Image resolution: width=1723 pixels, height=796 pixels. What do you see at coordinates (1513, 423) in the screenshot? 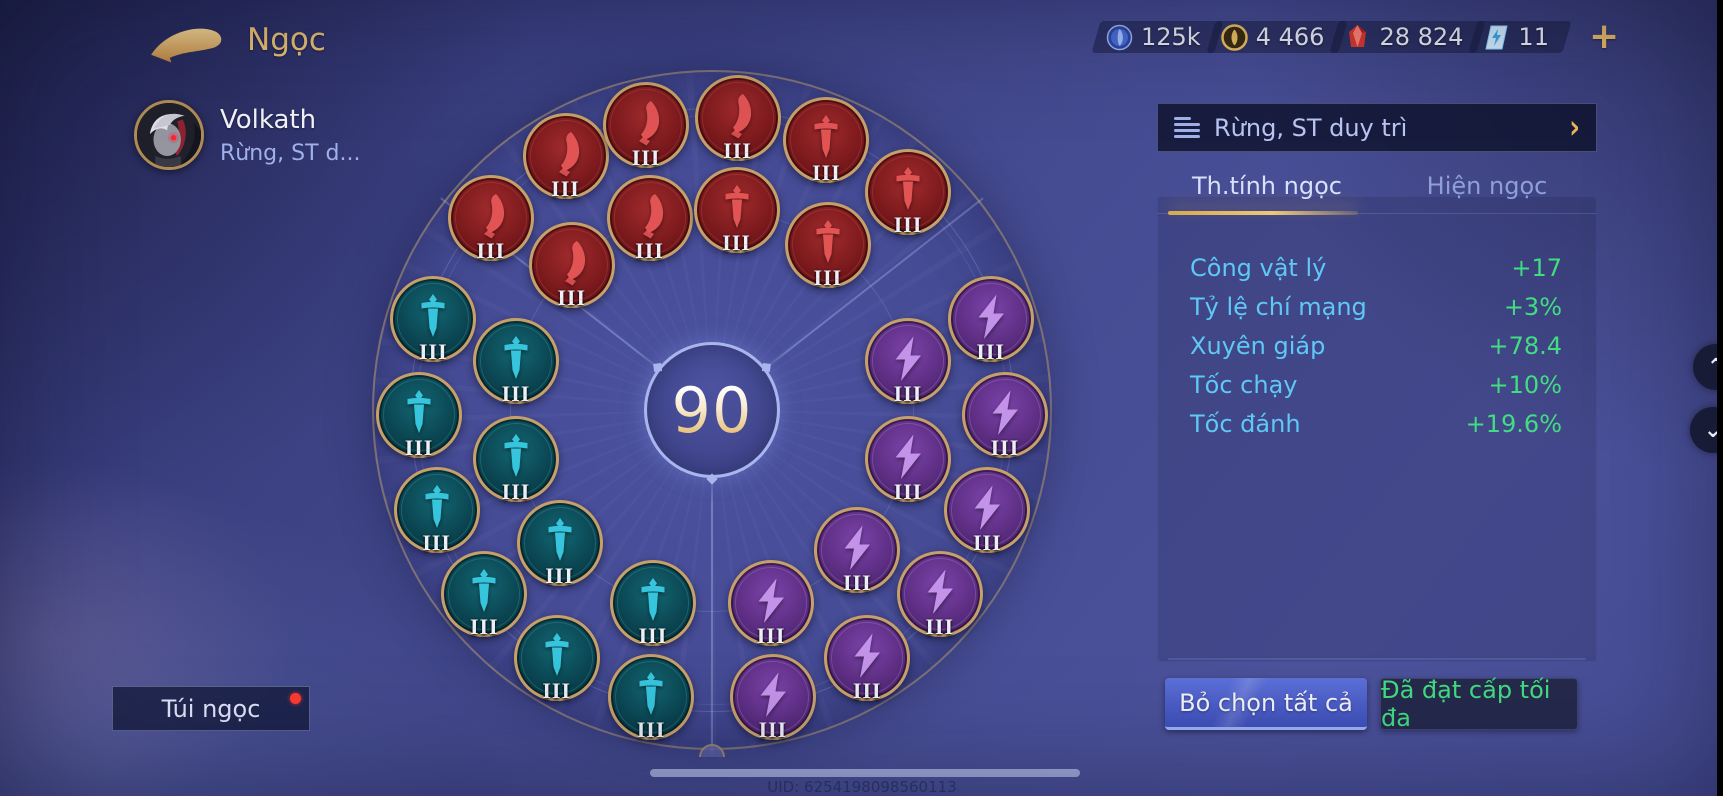
I see `stat-value: +19.6%` at bounding box center [1513, 423].